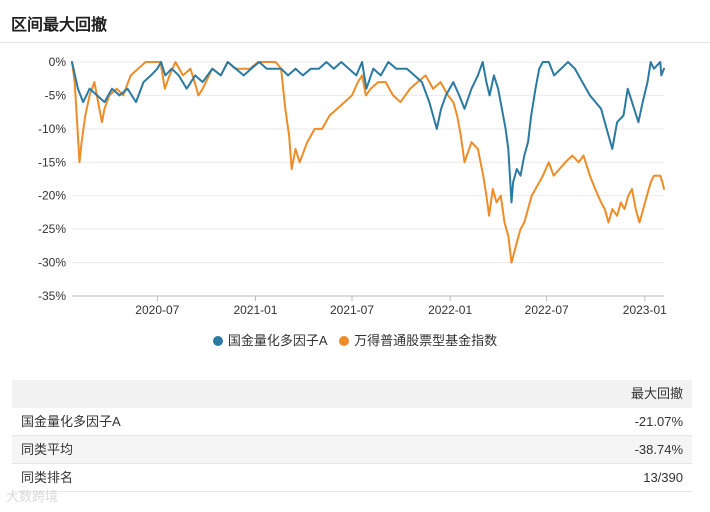 This screenshot has height=512, width=710. Describe the element at coordinates (52, 229) in the screenshot. I see `y-tick-label: -25%` at that location.